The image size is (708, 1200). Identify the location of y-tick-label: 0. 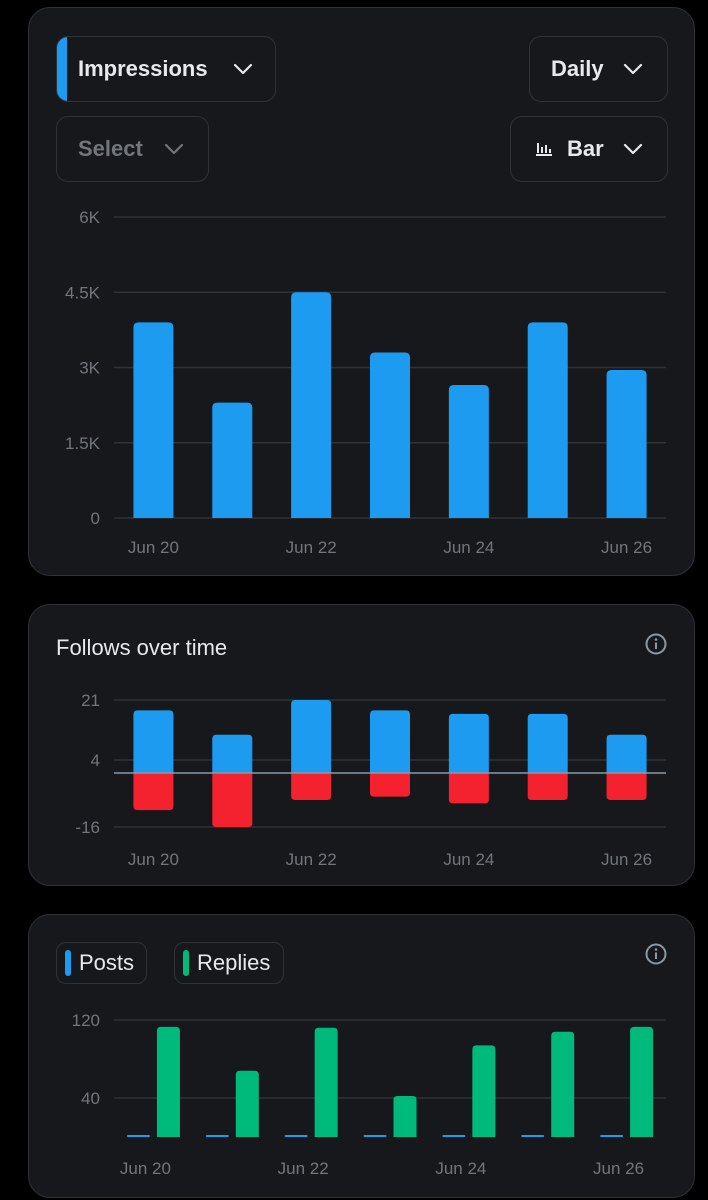
(95, 518).